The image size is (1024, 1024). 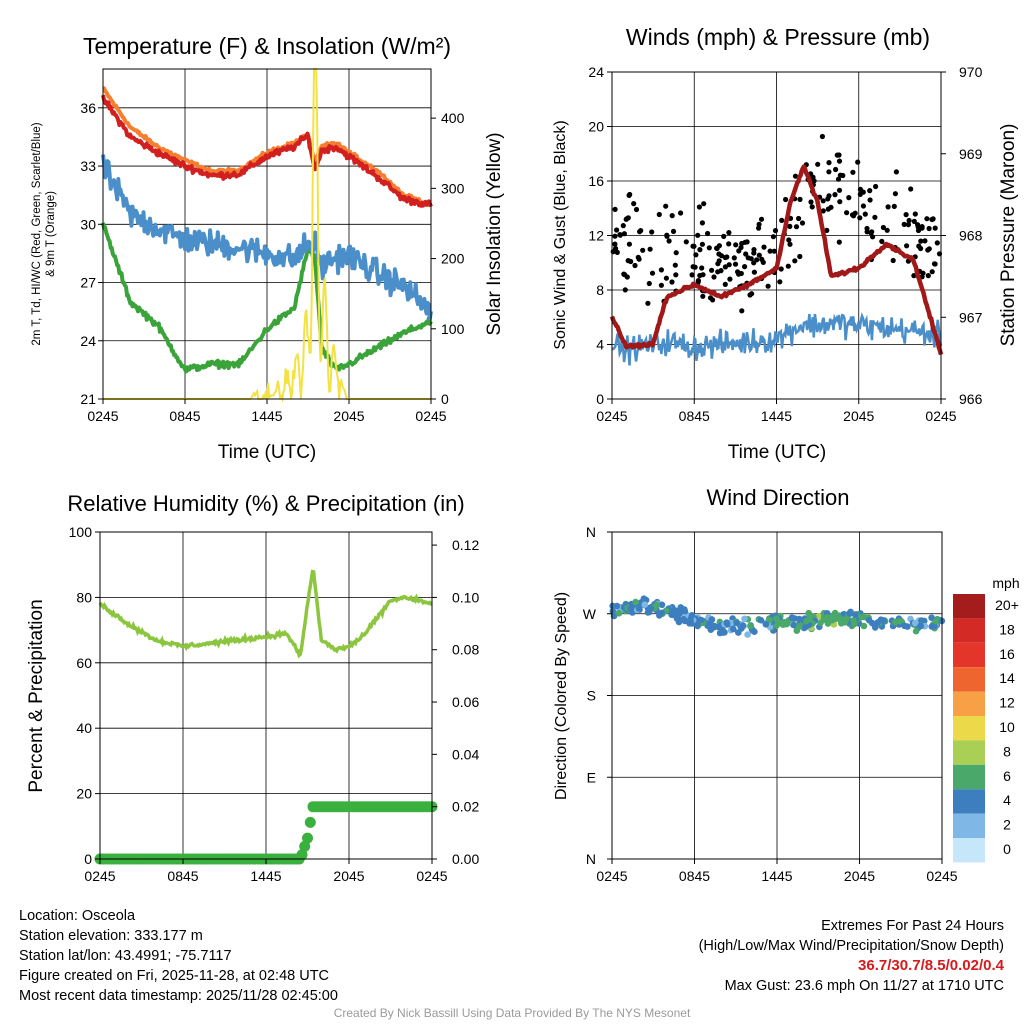 I want to click on y2-tick-label: 400, so click(x=453, y=118).